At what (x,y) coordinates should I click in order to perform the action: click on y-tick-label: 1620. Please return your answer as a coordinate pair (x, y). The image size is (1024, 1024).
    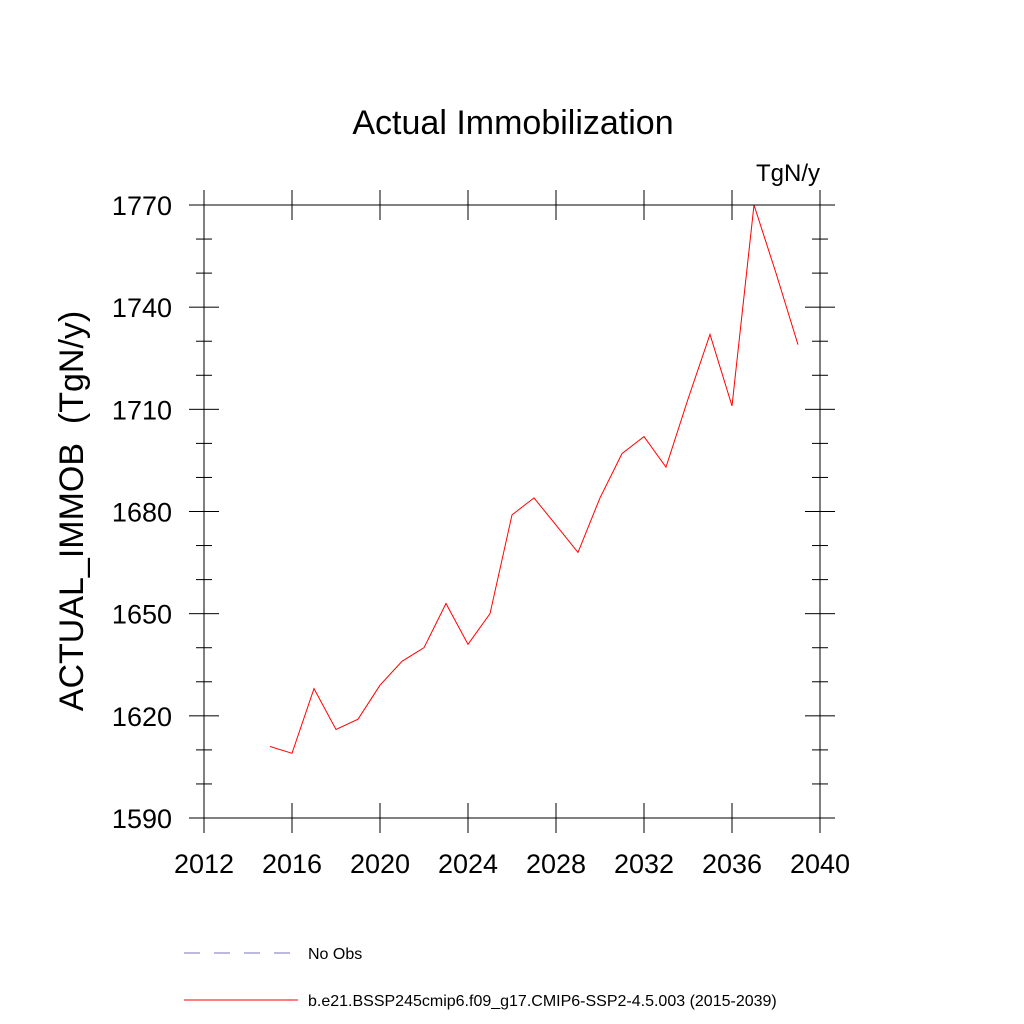
    Looking at the image, I should click on (142, 717).